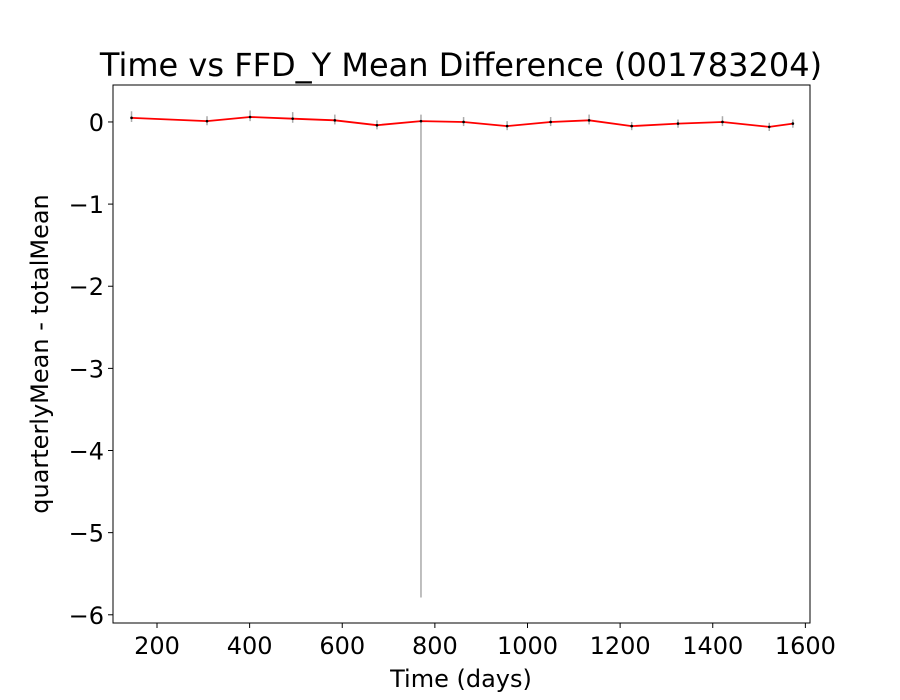  Describe the element at coordinates (86, 369) in the screenshot. I see `y-tick-label: −3` at that location.